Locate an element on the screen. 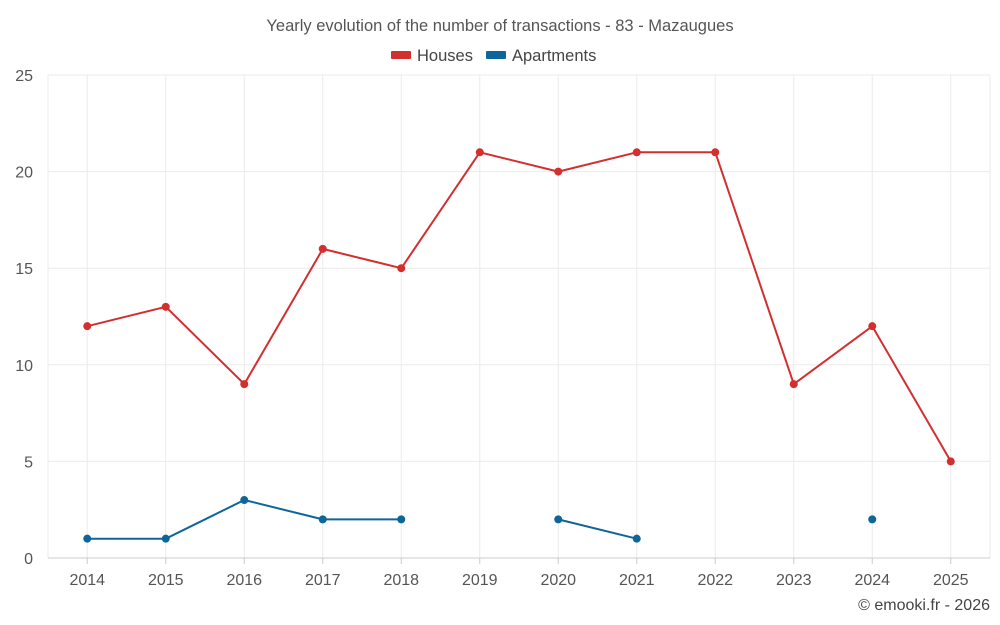  x-tick-label: 2014 is located at coordinates (87, 580).